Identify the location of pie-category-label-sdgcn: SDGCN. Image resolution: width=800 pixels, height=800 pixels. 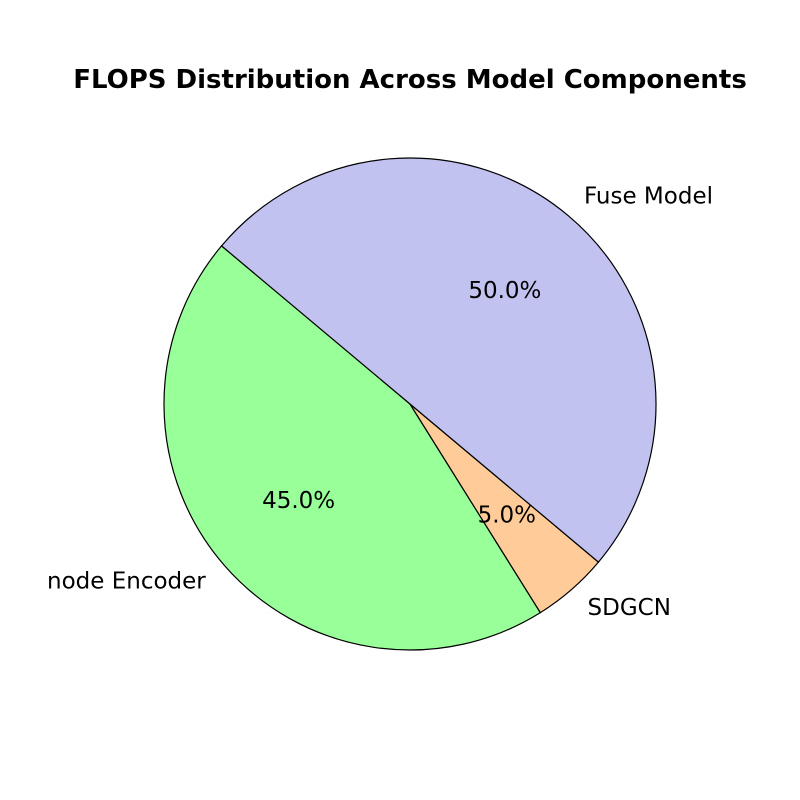
(629, 608).